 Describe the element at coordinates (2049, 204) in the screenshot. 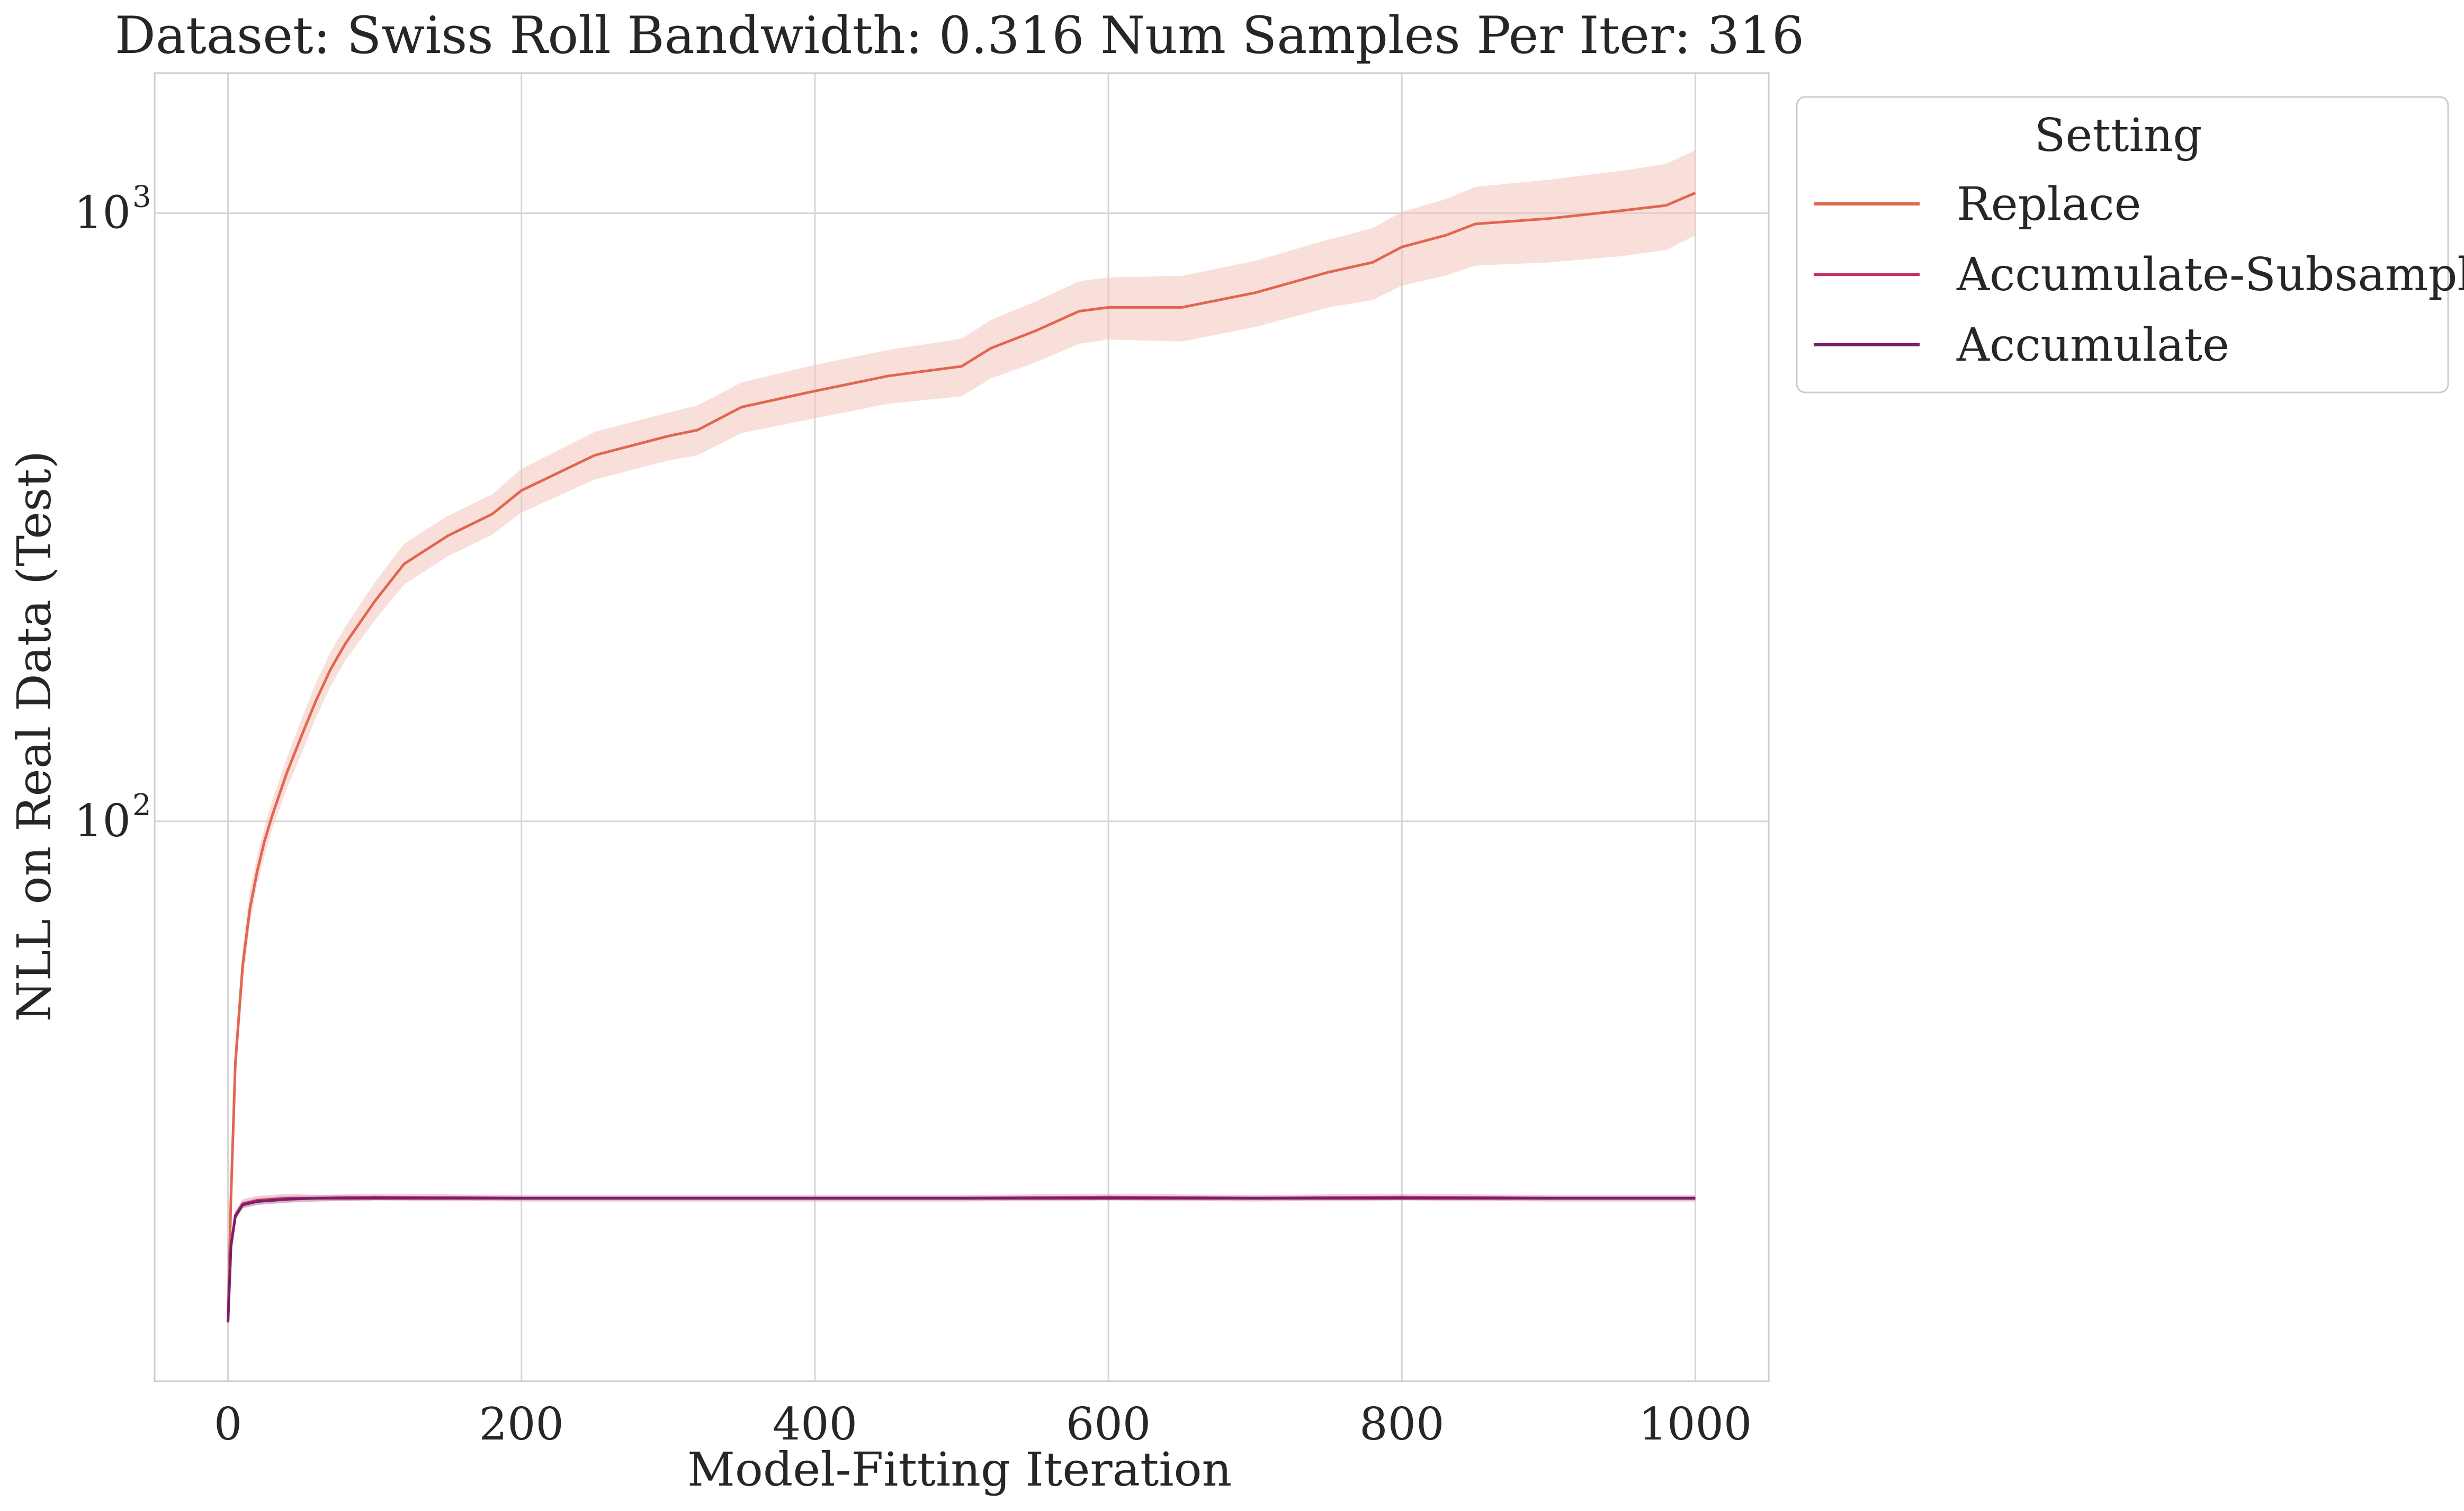

I see `legend-label: Replace` at that location.